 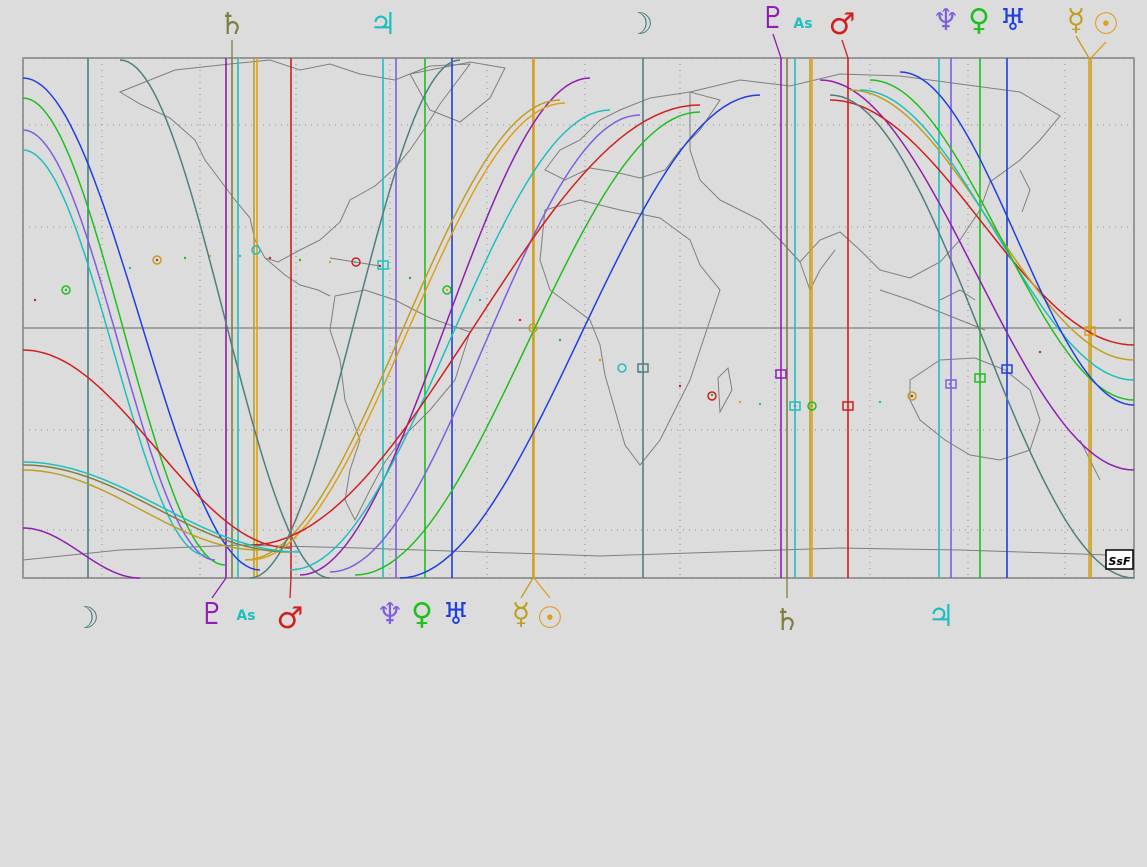 I want to click on neptune-horizon-line, so click(x=485, y=343).